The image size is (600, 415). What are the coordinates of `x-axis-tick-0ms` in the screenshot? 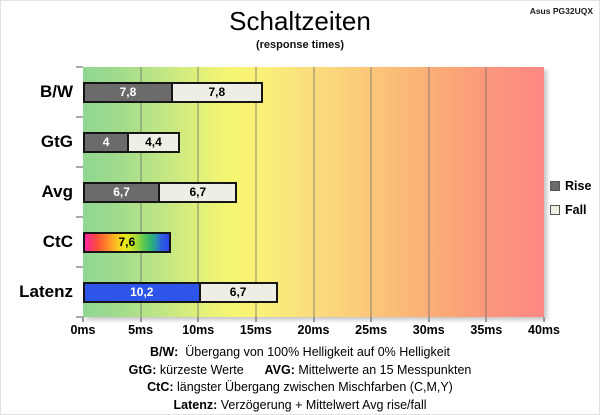 It's located at (83, 319).